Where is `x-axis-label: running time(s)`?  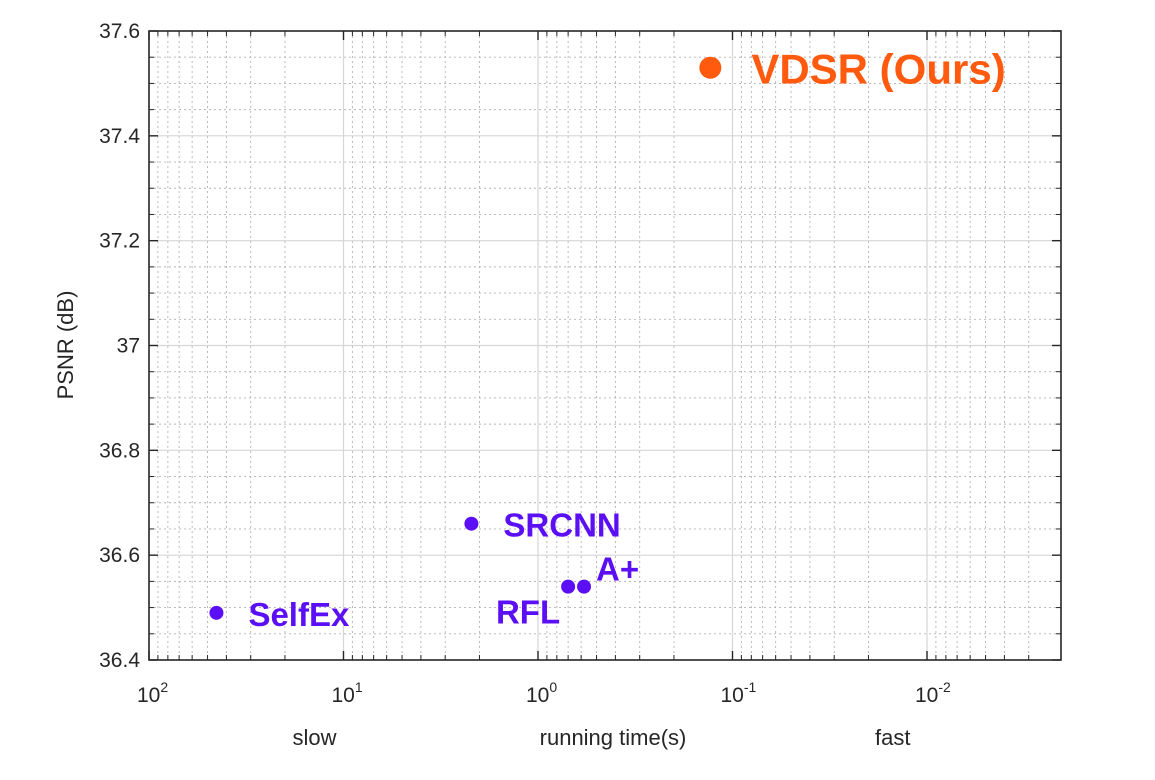
x-axis-label: running time(s) is located at coordinates (613, 737).